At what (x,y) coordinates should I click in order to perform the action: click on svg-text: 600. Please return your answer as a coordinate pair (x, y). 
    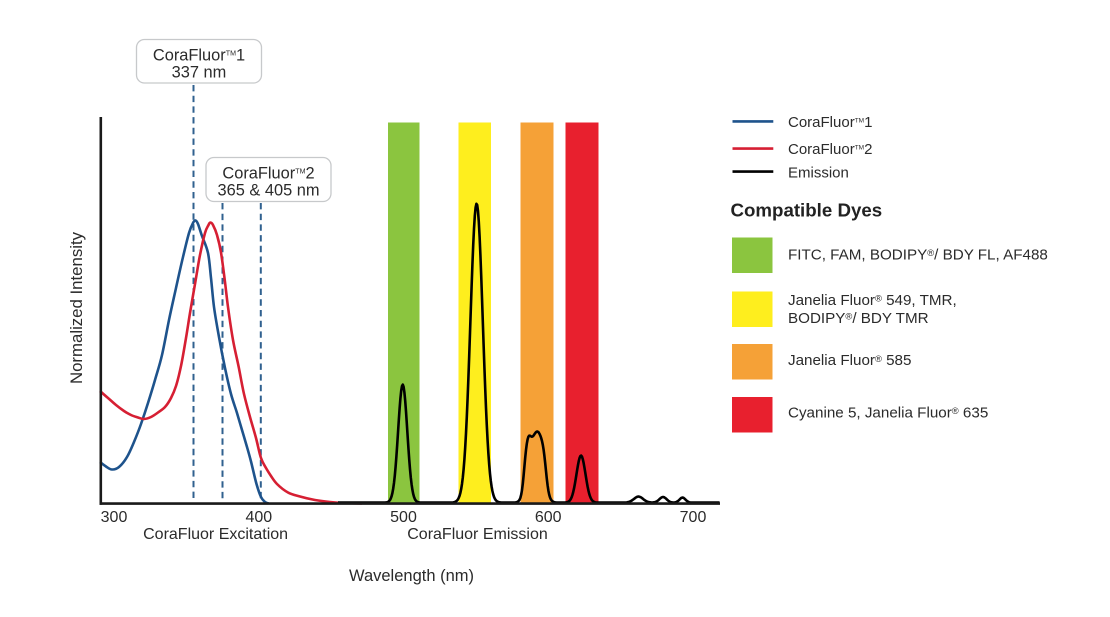
    Looking at the image, I should click on (548, 517).